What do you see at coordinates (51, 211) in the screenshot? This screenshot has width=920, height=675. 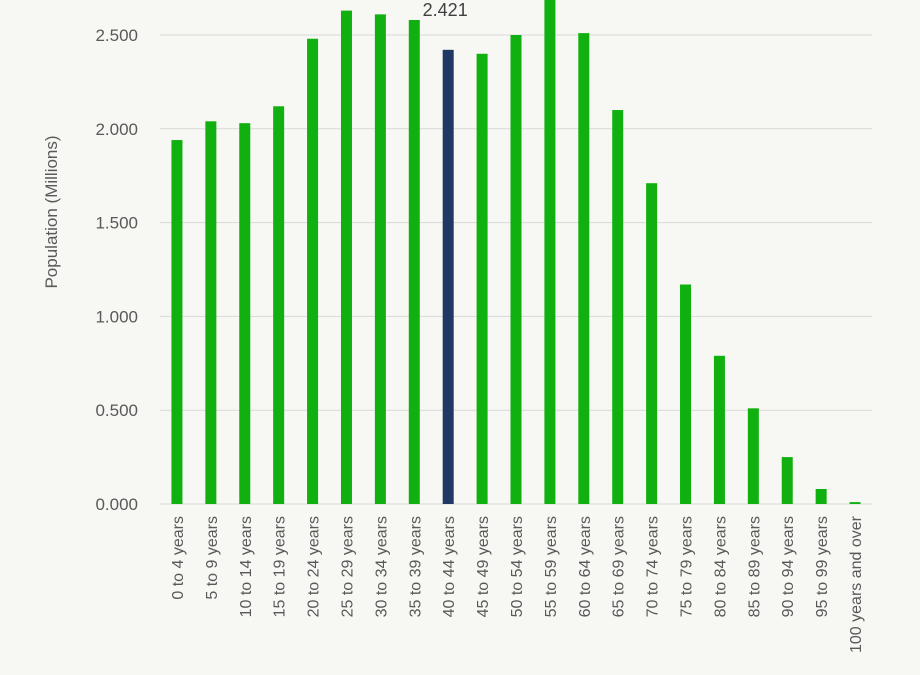 I see `y-axis-title: Population (Millions)` at bounding box center [51, 211].